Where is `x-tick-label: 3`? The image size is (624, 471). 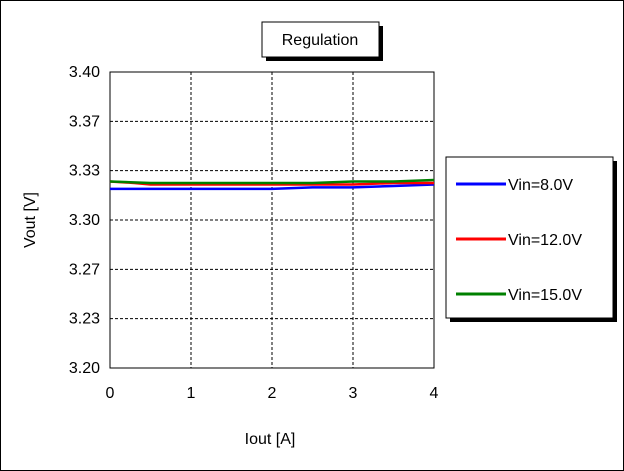 x-tick-label: 3 is located at coordinates (353, 393).